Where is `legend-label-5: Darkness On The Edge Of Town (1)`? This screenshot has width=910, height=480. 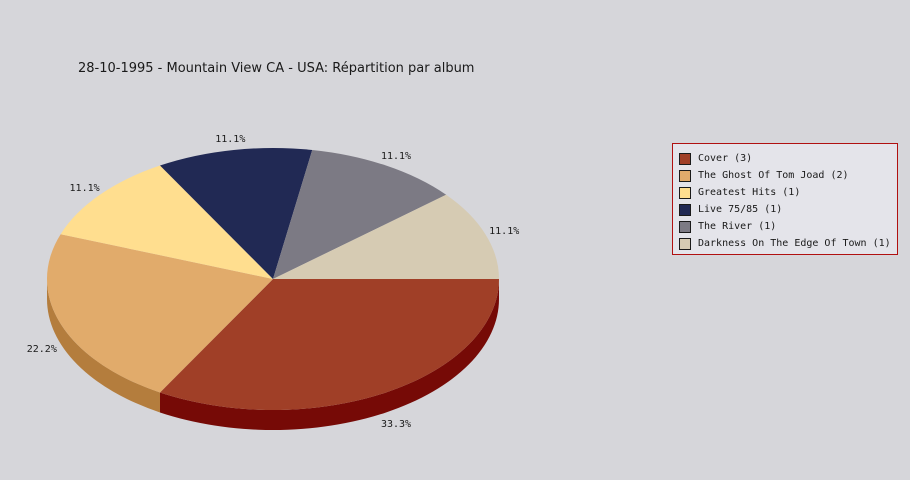 legend-label-5: Darkness On The Edge Of Town (1) is located at coordinates (794, 243).